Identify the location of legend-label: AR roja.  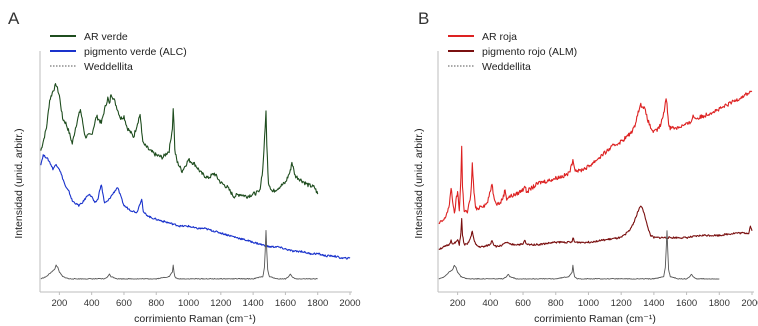
(499, 37).